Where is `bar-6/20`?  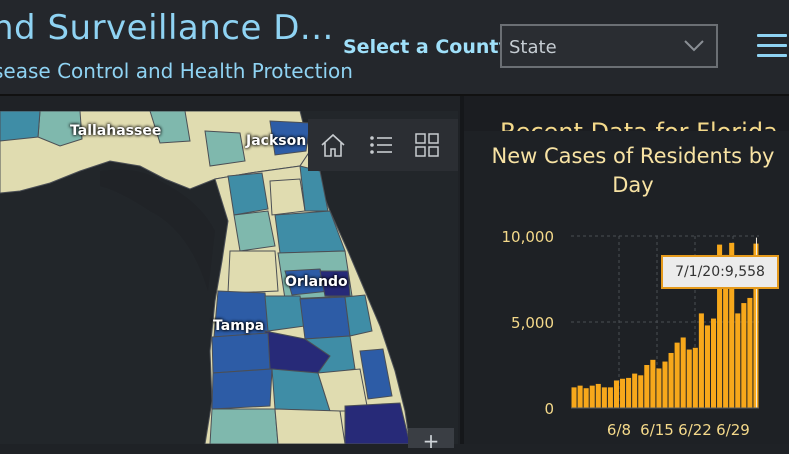
bar-6/20 is located at coordinates (689, 378).